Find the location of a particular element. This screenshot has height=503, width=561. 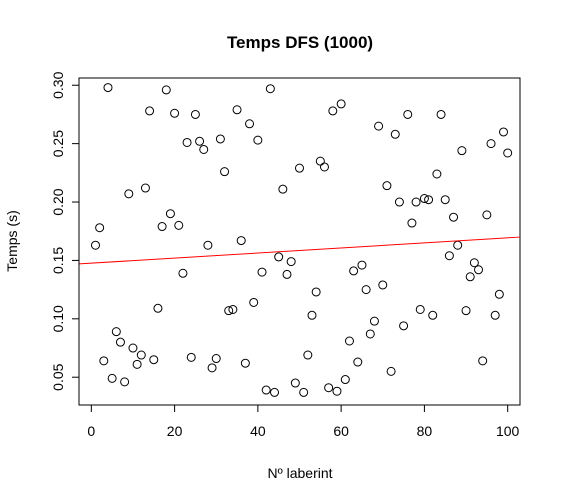

x-tick-label: 100 is located at coordinates (508, 431).